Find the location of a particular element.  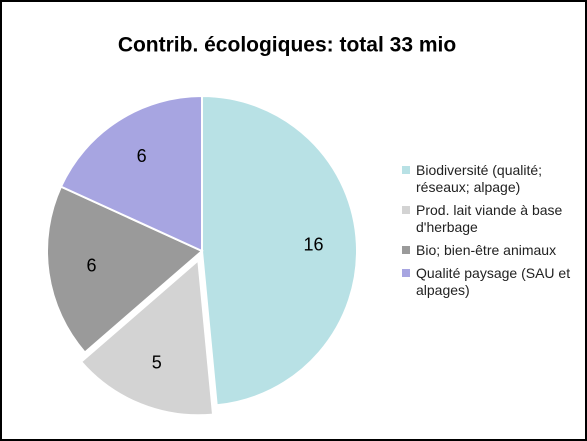

legend-label: Biodiversité (qualité; réseaux; alpage) is located at coordinates (479, 178).